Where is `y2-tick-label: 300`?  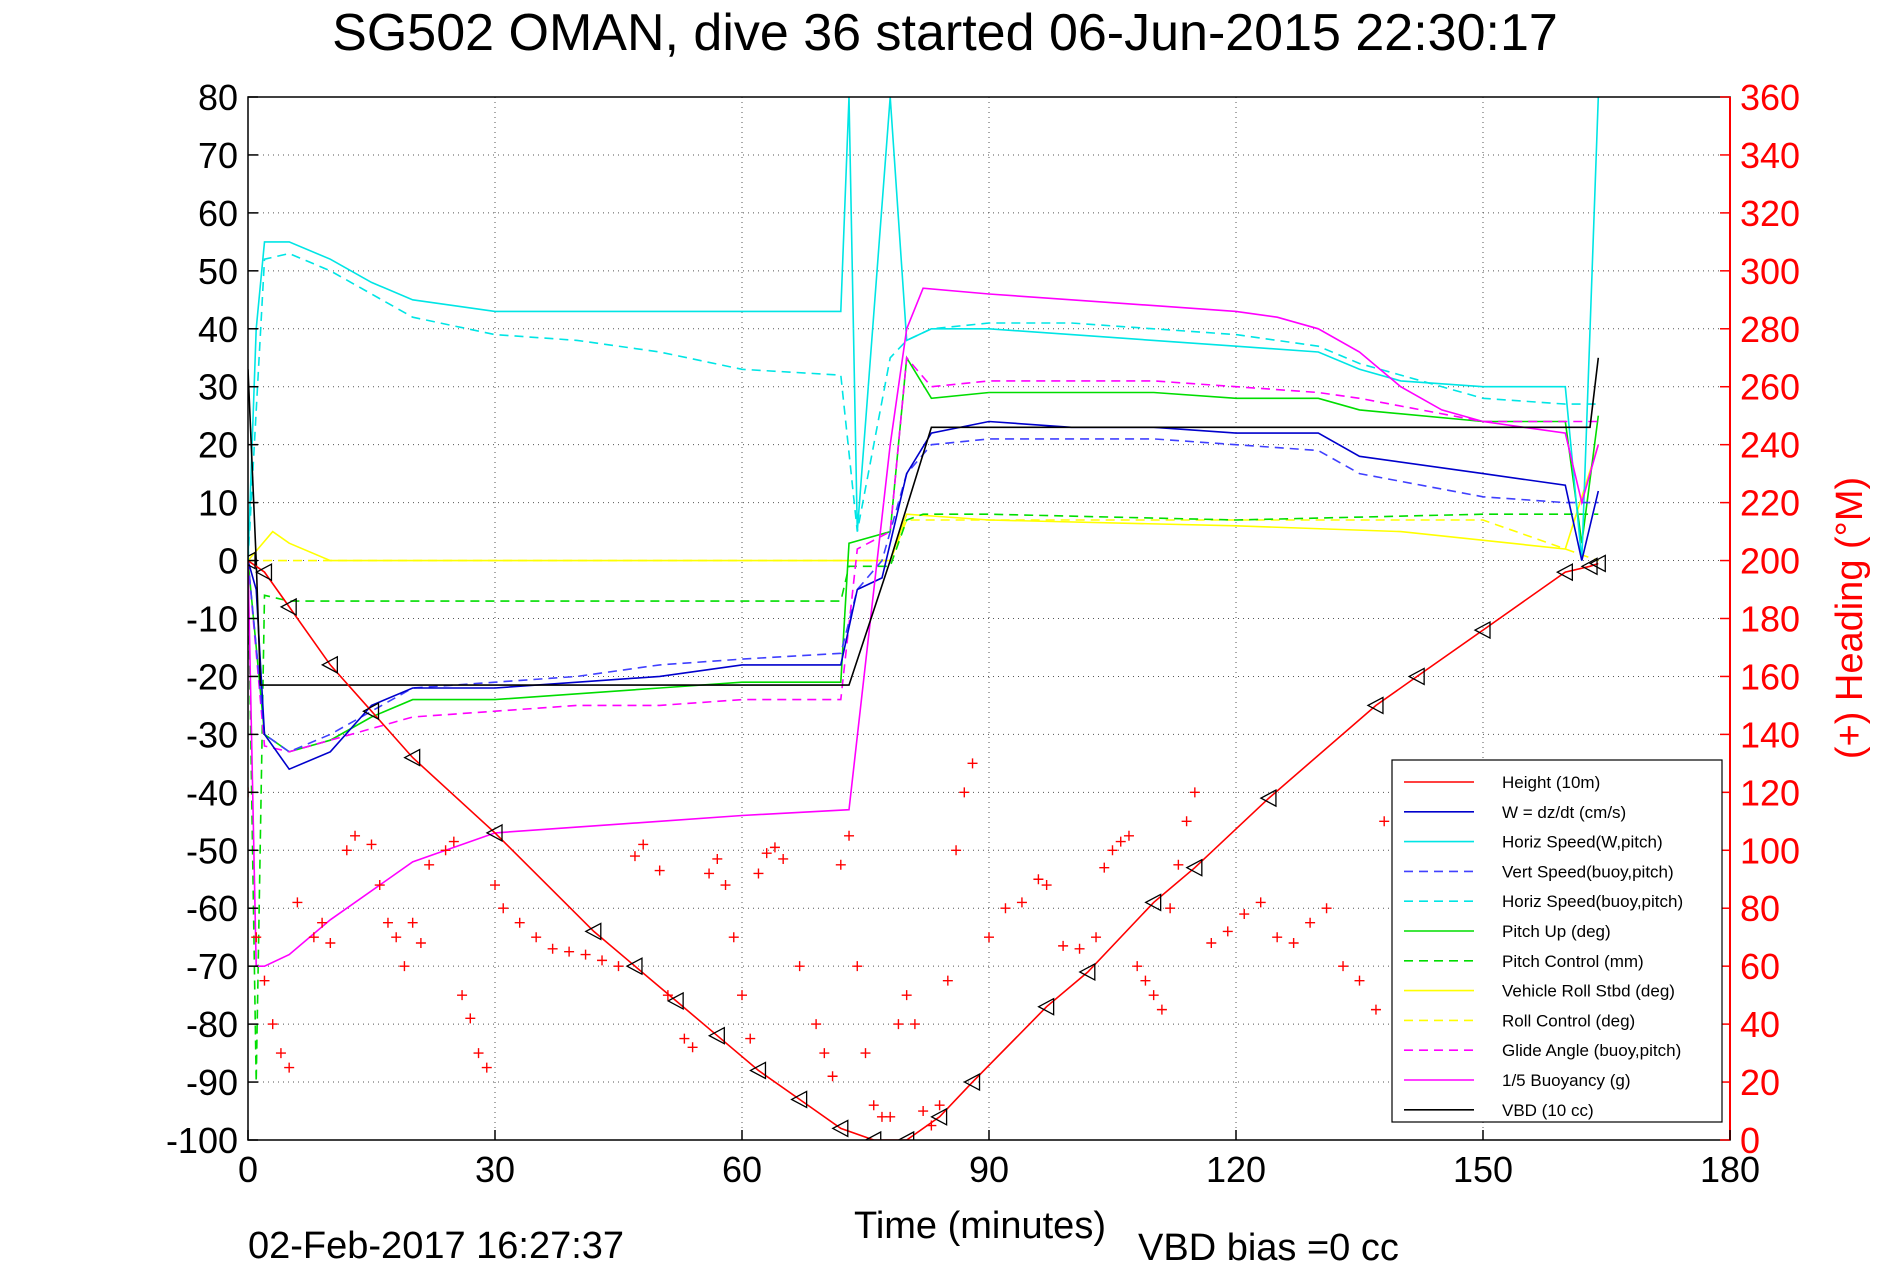
y2-tick-label: 300 is located at coordinates (1770, 271).